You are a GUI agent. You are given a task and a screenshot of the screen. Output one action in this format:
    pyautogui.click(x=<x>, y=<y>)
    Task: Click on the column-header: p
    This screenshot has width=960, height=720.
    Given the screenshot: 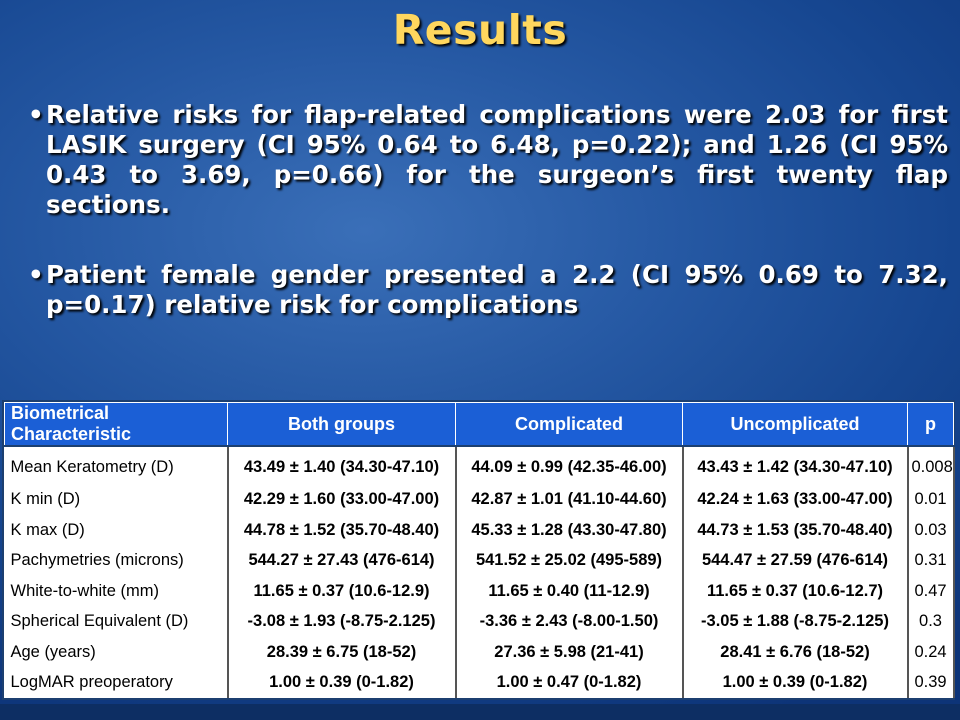 What is the action you would take?
    pyautogui.click(x=930, y=424)
    